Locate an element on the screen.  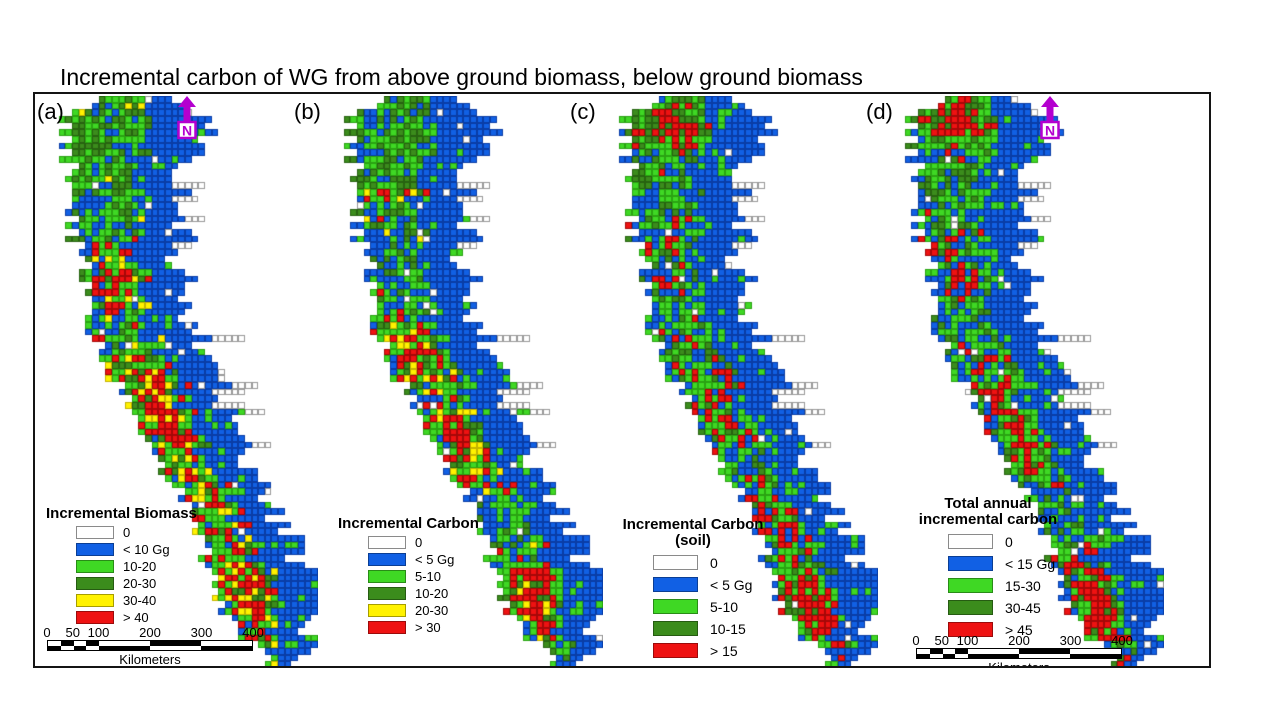
legend-label: 15-30 is located at coordinates (1023, 585).